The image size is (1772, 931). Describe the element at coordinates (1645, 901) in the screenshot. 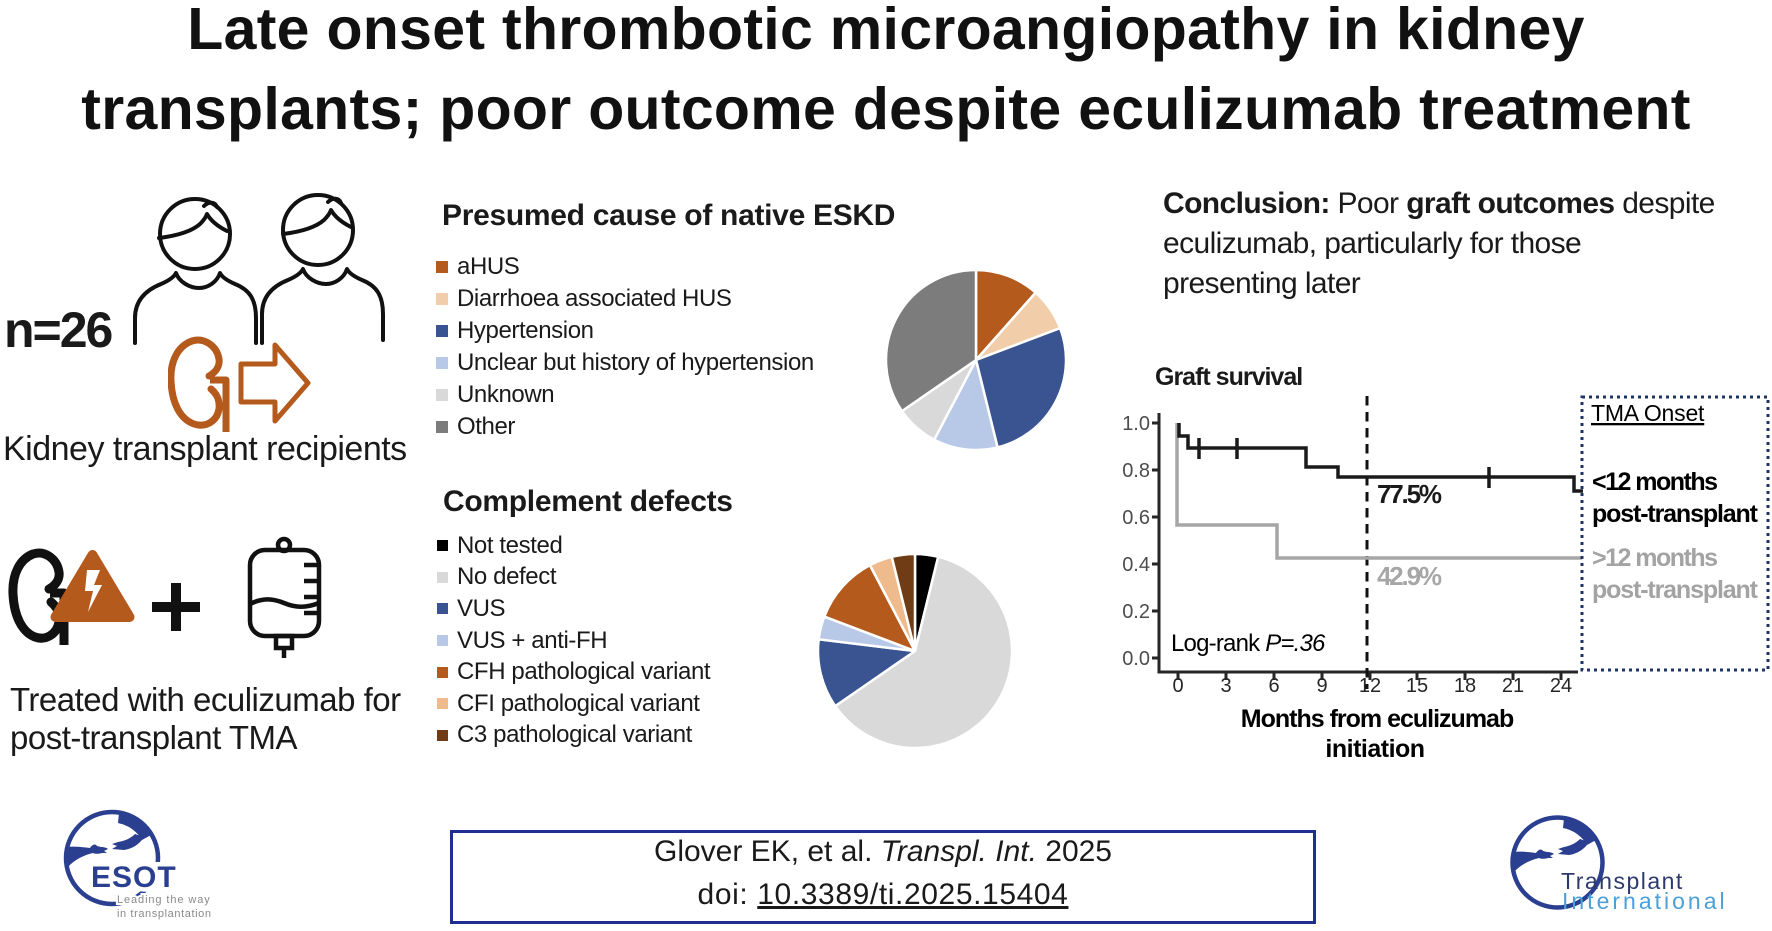

I see `svg-text: International` at that location.